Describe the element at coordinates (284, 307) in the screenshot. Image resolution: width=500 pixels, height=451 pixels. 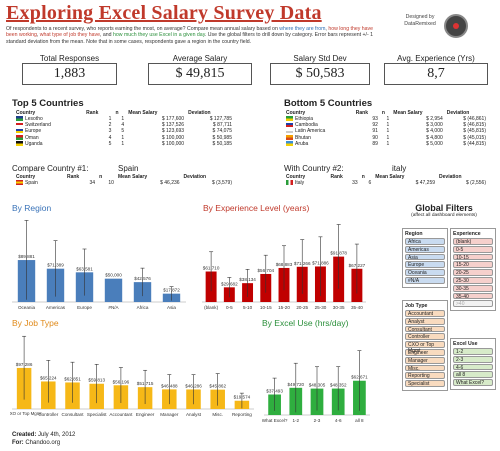
I see `tick-label: 15-20` at that location.